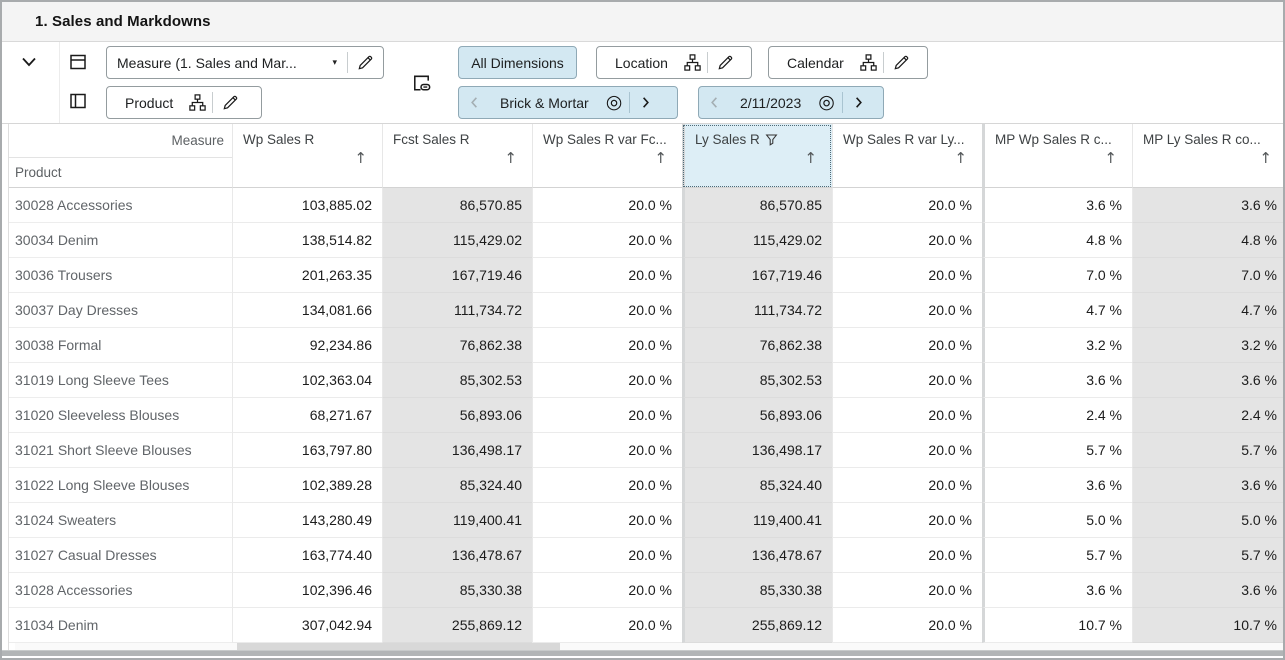 The height and width of the screenshot is (660, 1285). Describe the element at coordinates (120, 380) in the screenshot. I see `row-header-31019-long-sleeve-tees: 31019 Long Sleeve Tees` at that location.